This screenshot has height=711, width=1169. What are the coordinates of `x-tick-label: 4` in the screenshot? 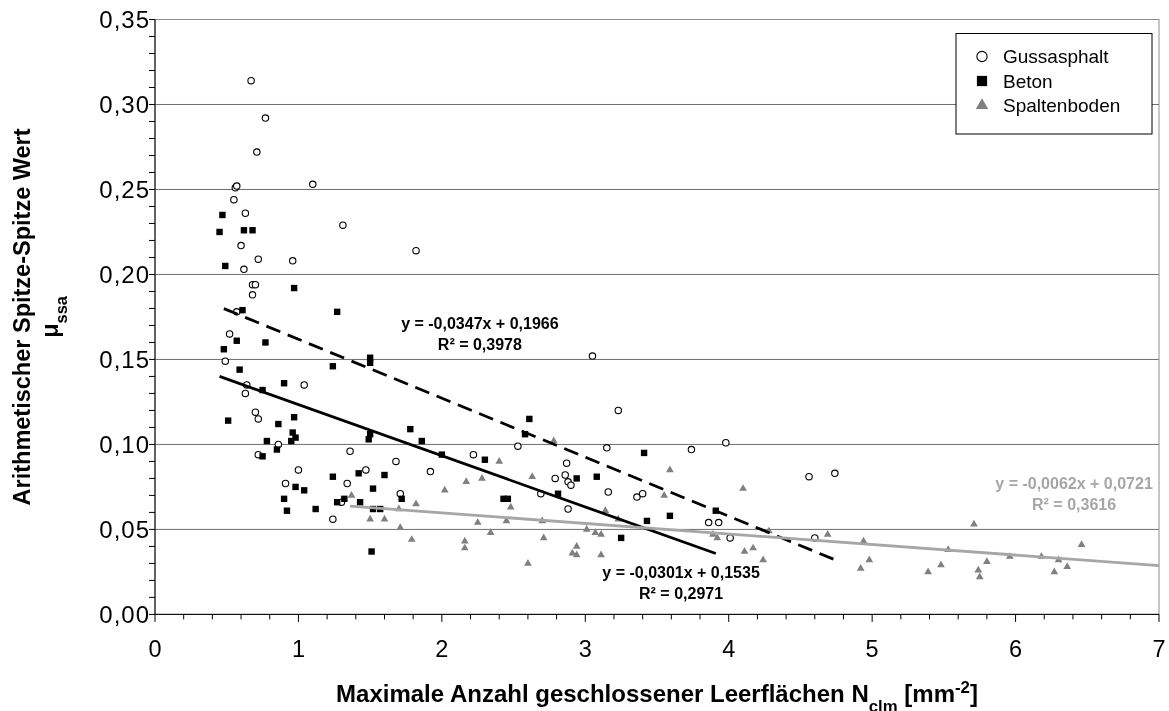 It's located at (729, 648).